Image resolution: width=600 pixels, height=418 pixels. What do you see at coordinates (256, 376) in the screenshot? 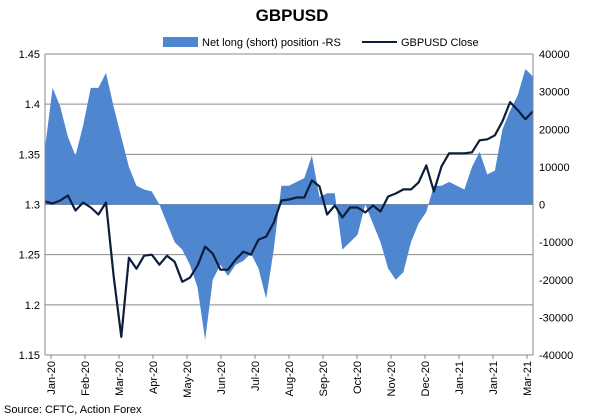
I see `x-tick-label: Jul-20` at bounding box center [256, 376].